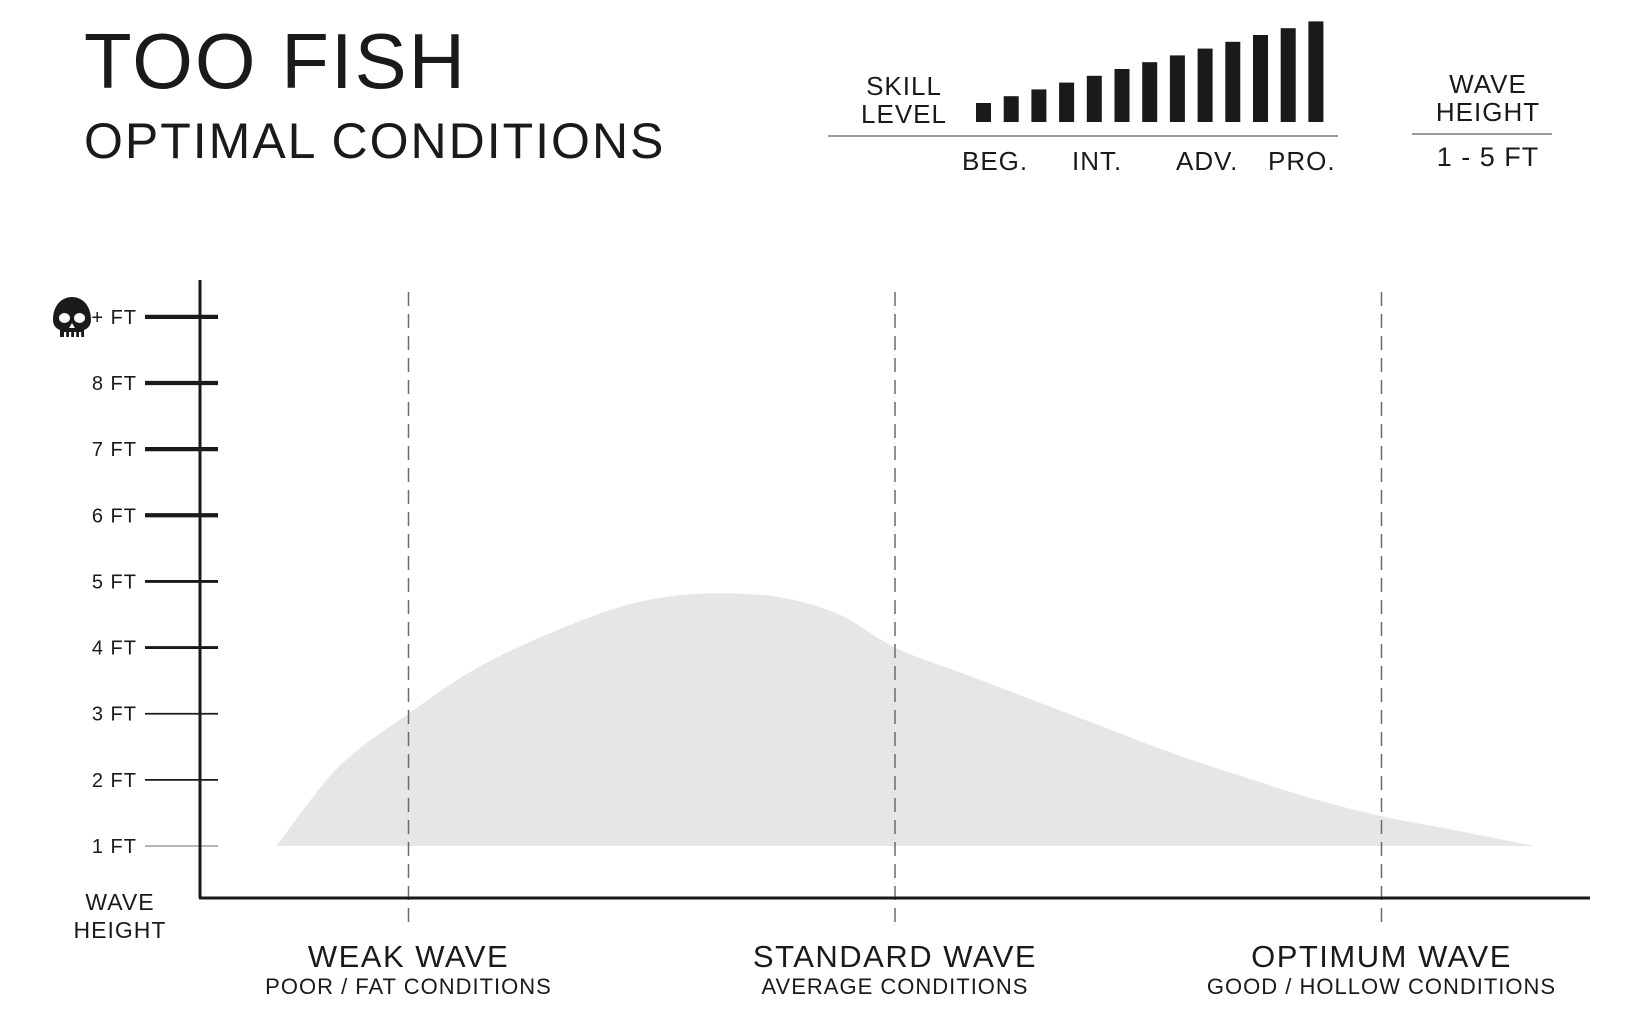 The width and height of the screenshot is (1639, 1024). Describe the element at coordinates (1381, 986) in the screenshot. I see `x-category-subtitle: GOOD / HOLLOW CONDITIONS` at that location.